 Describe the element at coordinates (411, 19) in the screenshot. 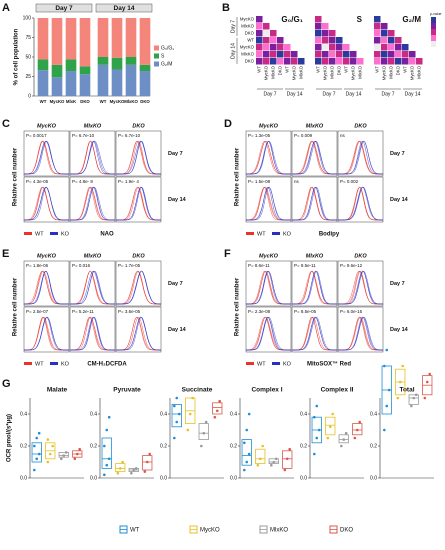

I see `map-title: G₂/M` at that location.